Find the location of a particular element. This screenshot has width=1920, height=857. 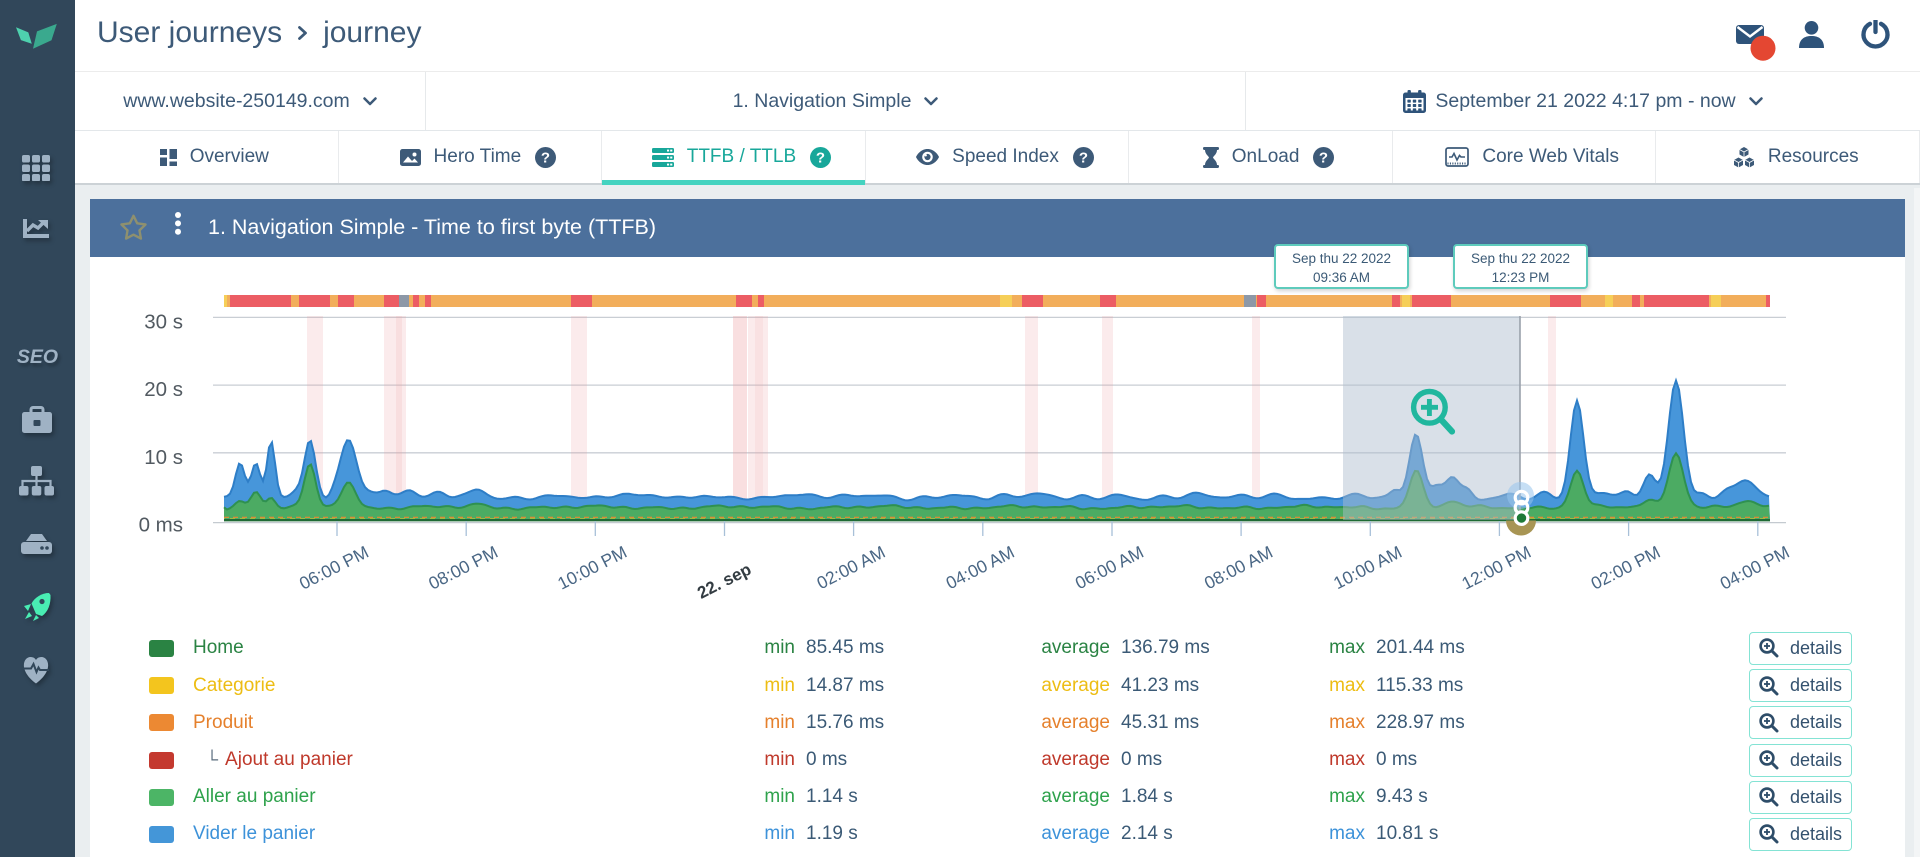

svg-text: 30 s is located at coordinates (163, 321).